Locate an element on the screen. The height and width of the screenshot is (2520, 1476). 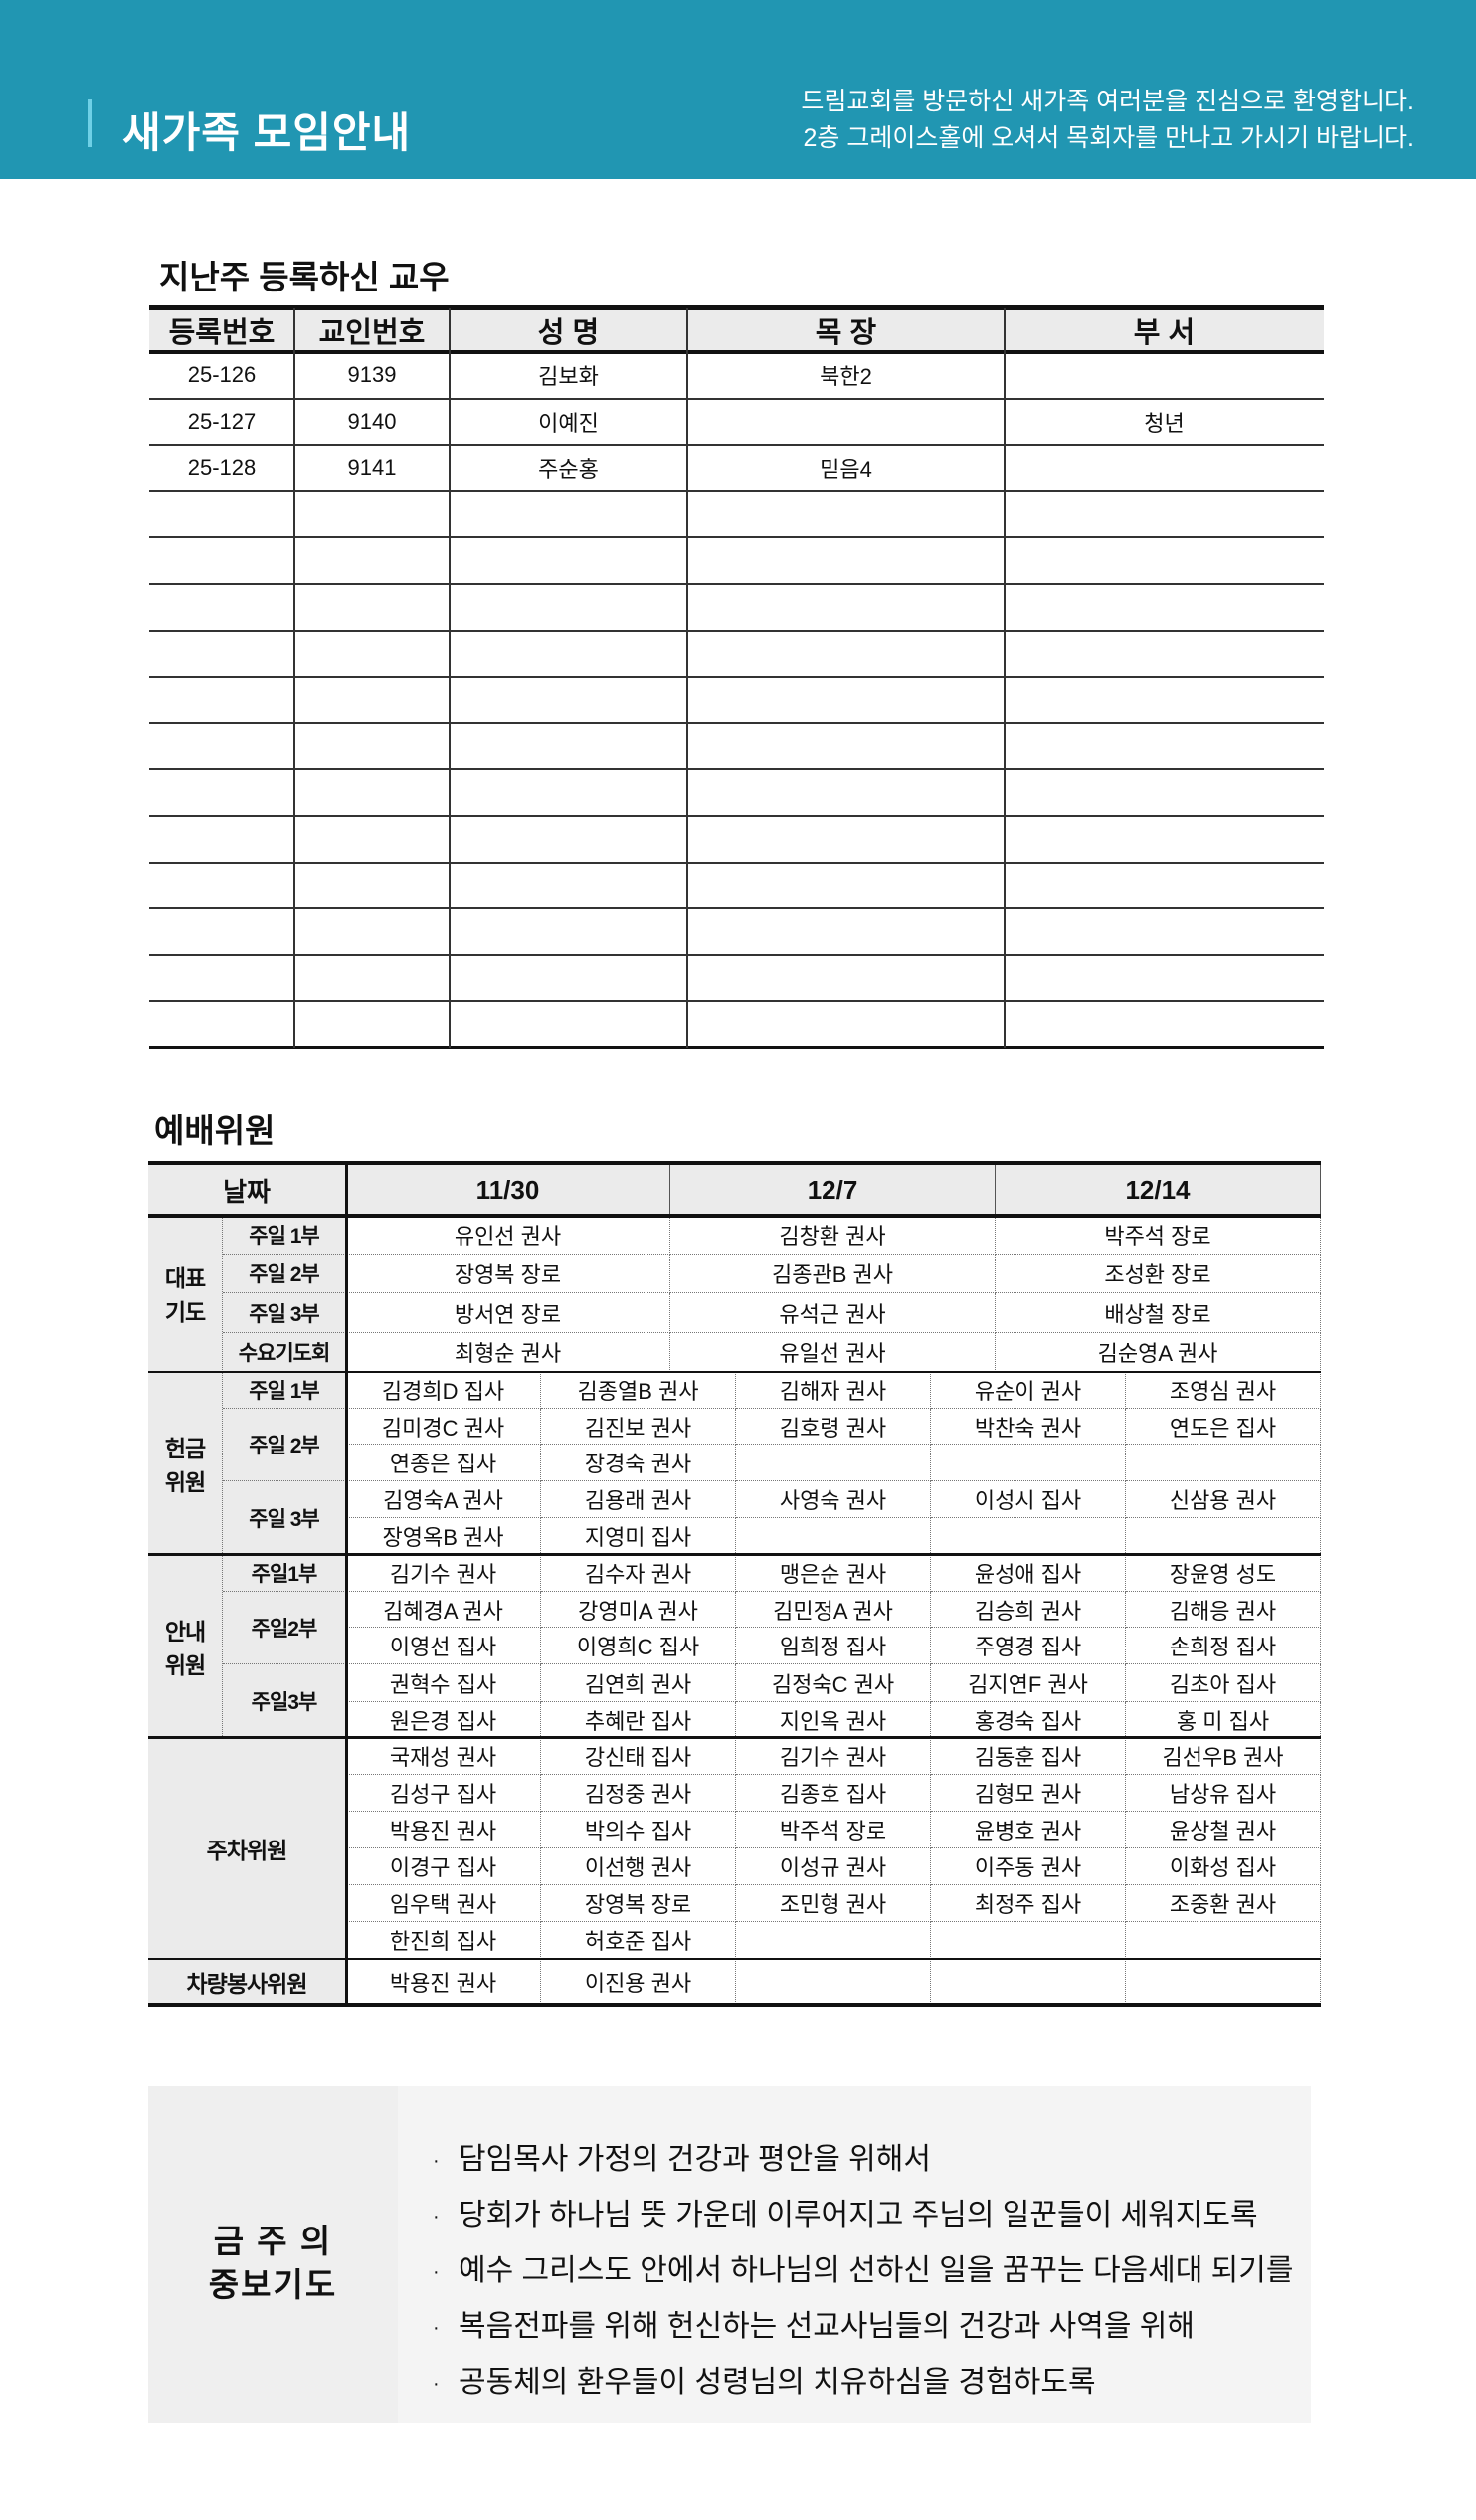
name-cell: 신삼용 권사 is located at coordinates (1223, 1499).